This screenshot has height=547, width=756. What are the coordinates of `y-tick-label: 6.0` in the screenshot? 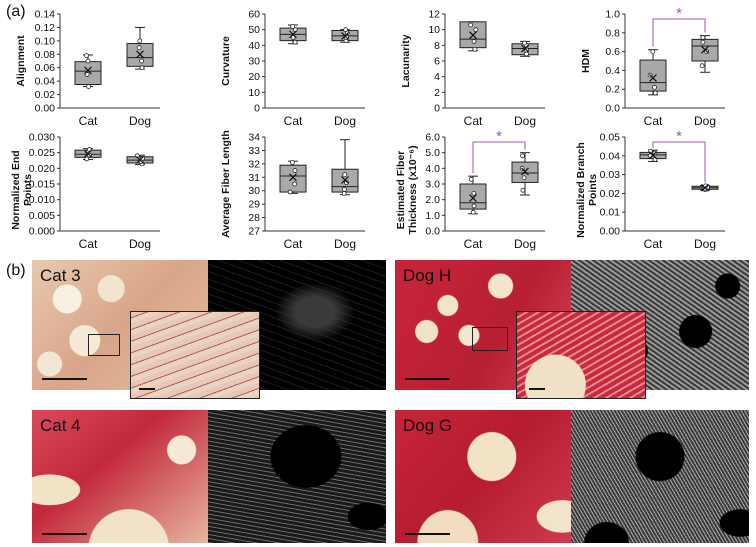 It's located at (432, 138).